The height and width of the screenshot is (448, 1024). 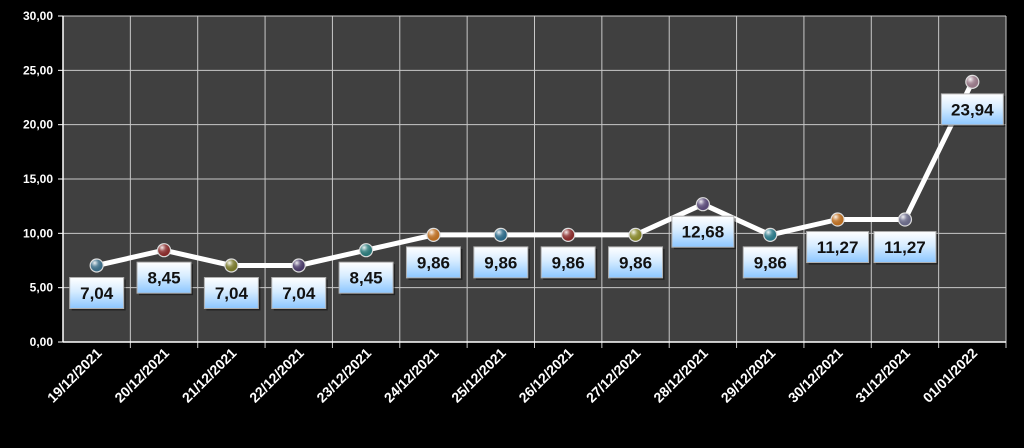 What do you see at coordinates (209, 375) in the screenshot?
I see `x-tick-label: 21/12/2021` at bounding box center [209, 375].